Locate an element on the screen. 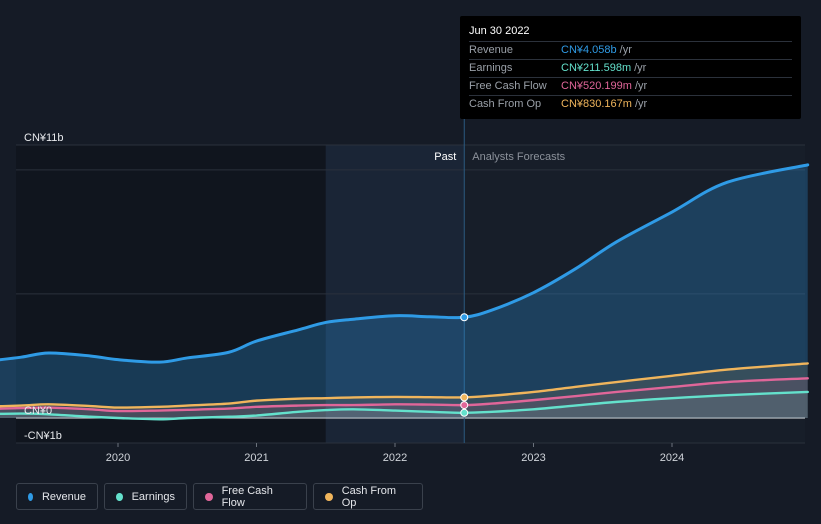 The image size is (821, 524). y-axis-labels: CN¥11b CN¥0 -CN¥1b is located at coordinates (44, 287).